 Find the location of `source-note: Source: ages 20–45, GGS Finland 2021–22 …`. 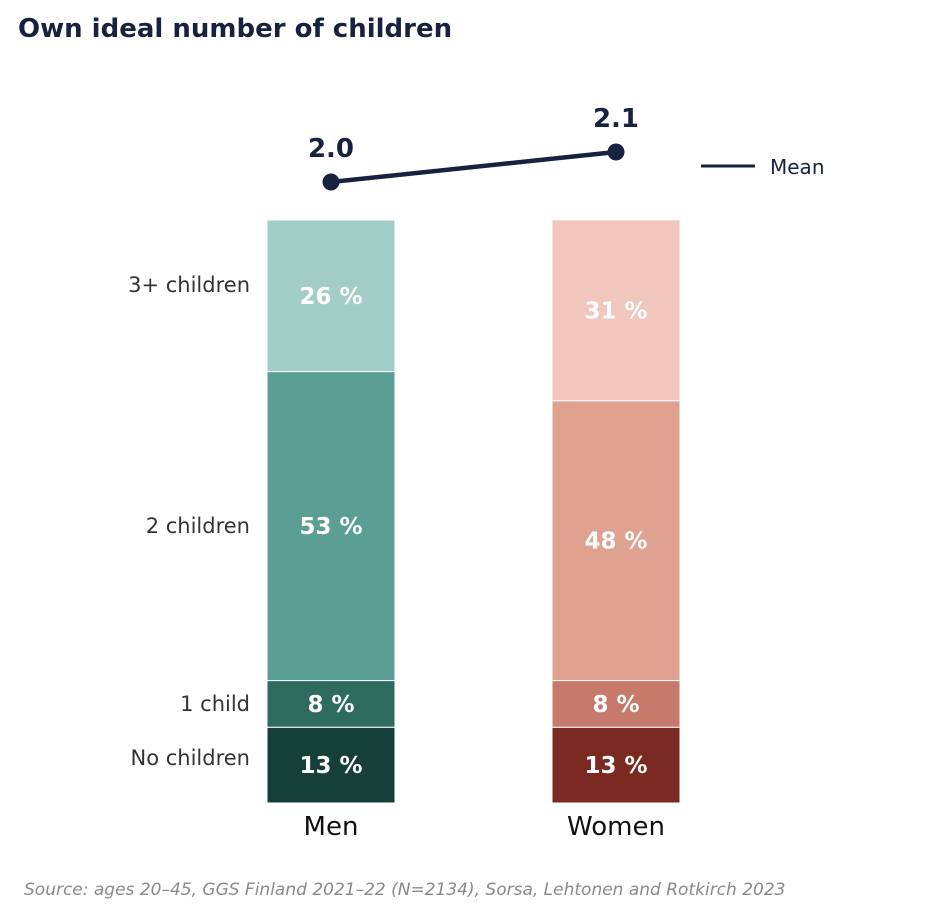

source-note: Source: ages 20–45, GGS Finland 2021–22 … is located at coordinates (405, 890).